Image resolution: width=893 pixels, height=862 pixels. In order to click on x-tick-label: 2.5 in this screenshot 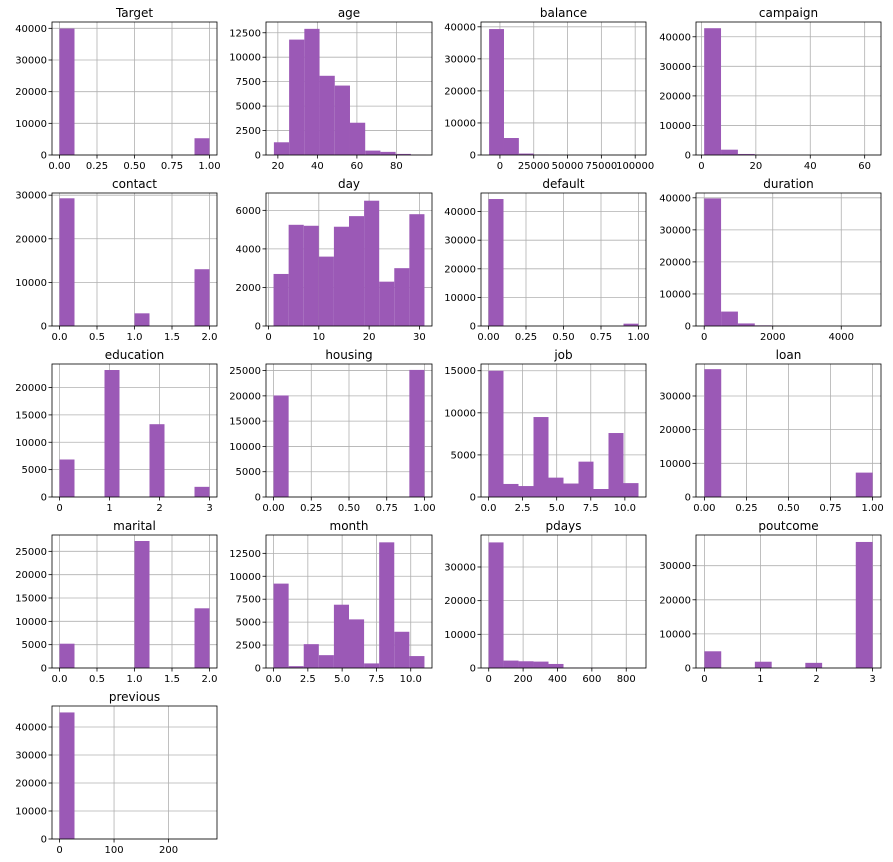, I will do `click(308, 679)`.